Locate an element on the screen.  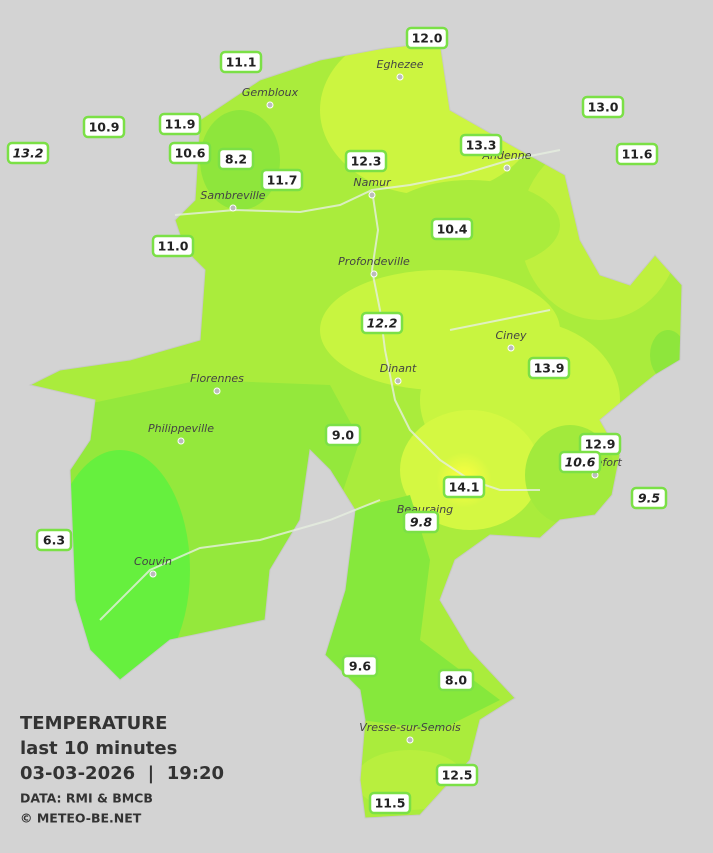
station-value: 13.3 is located at coordinates (481, 145).